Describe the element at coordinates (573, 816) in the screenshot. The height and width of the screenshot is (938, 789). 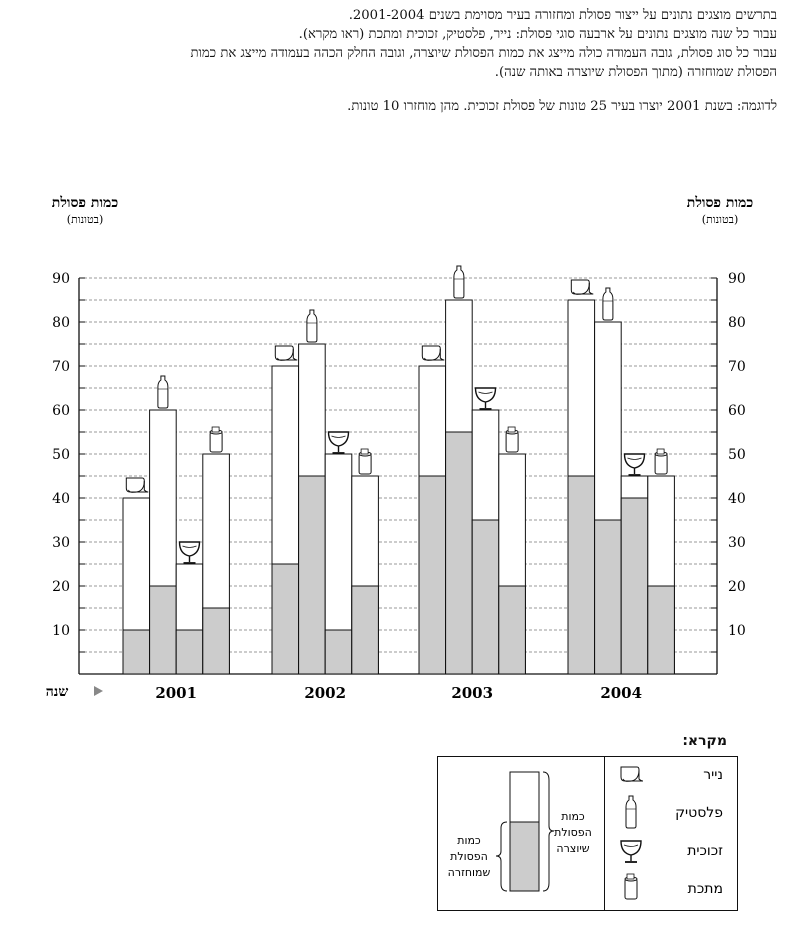
I see `legend-produced-label-1: כמות` at that location.